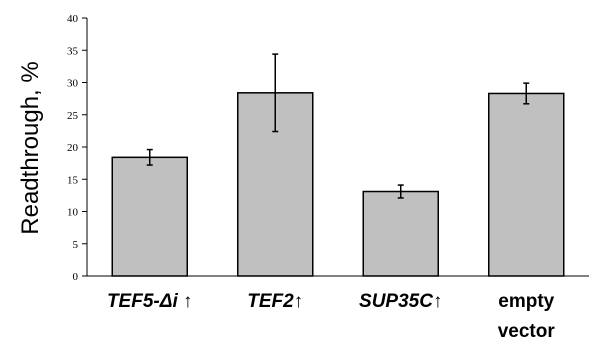  What do you see at coordinates (526, 301) in the screenshot?
I see `category-label: empty` at bounding box center [526, 301].